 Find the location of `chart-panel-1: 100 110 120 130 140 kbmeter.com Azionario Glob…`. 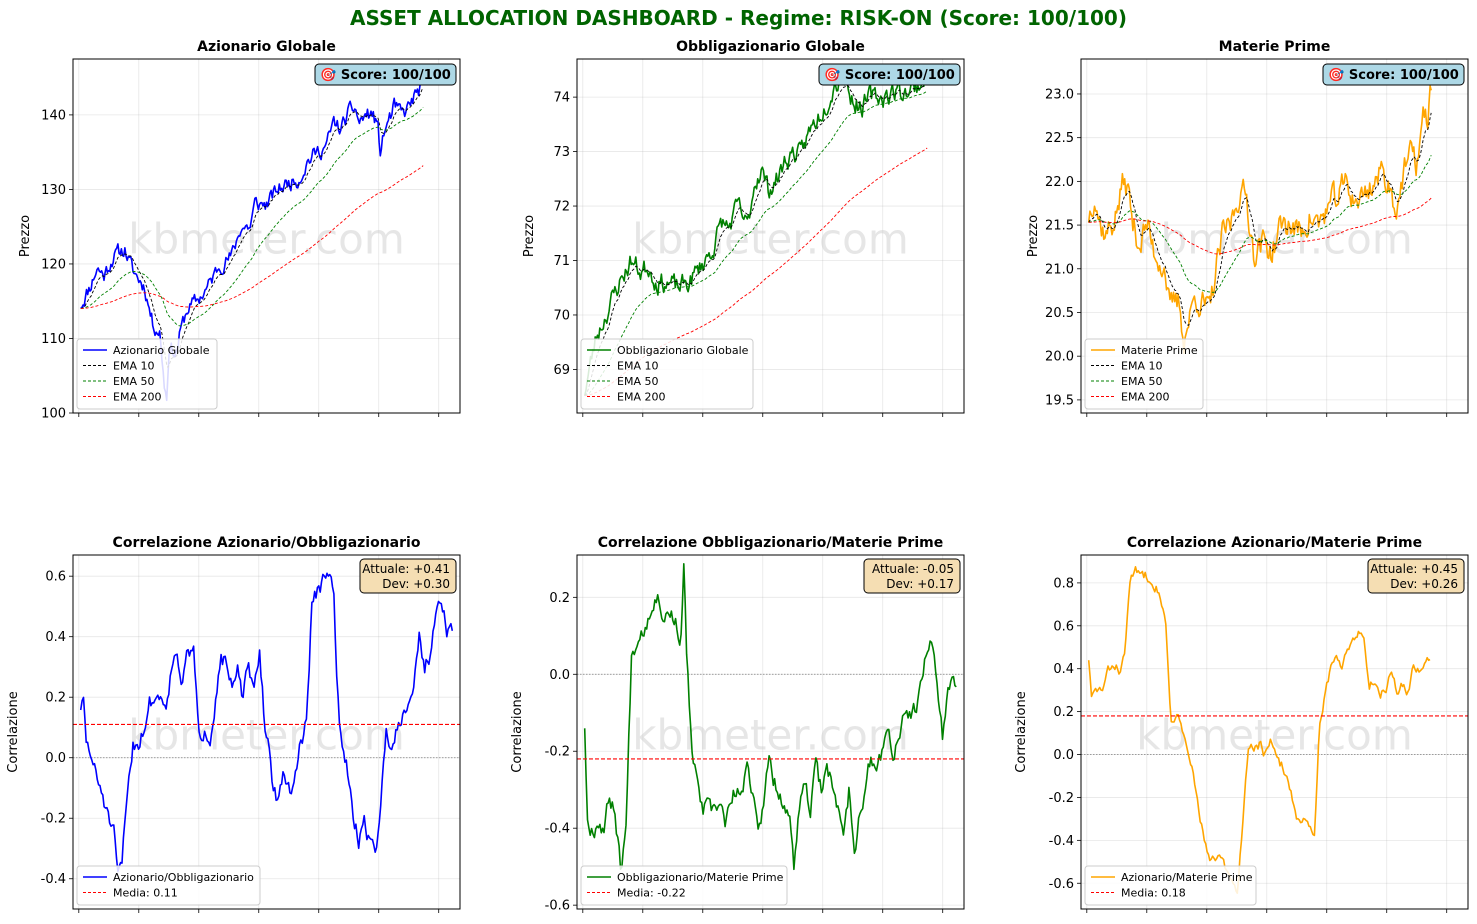

chart-panel-1: 100 110 120 130 140 kbmeter.com Azionario Glob… is located at coordinates (239, 230).